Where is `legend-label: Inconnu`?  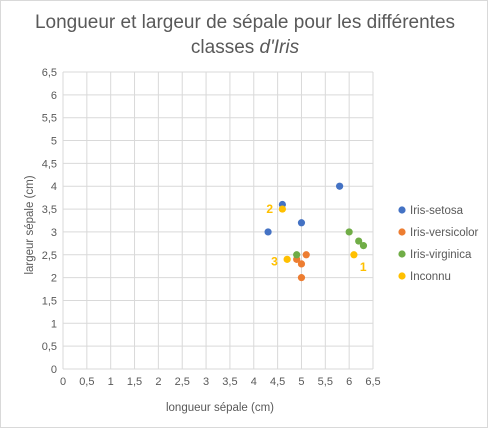
legend-label: Inconnu is located at coordinates (430, 277).